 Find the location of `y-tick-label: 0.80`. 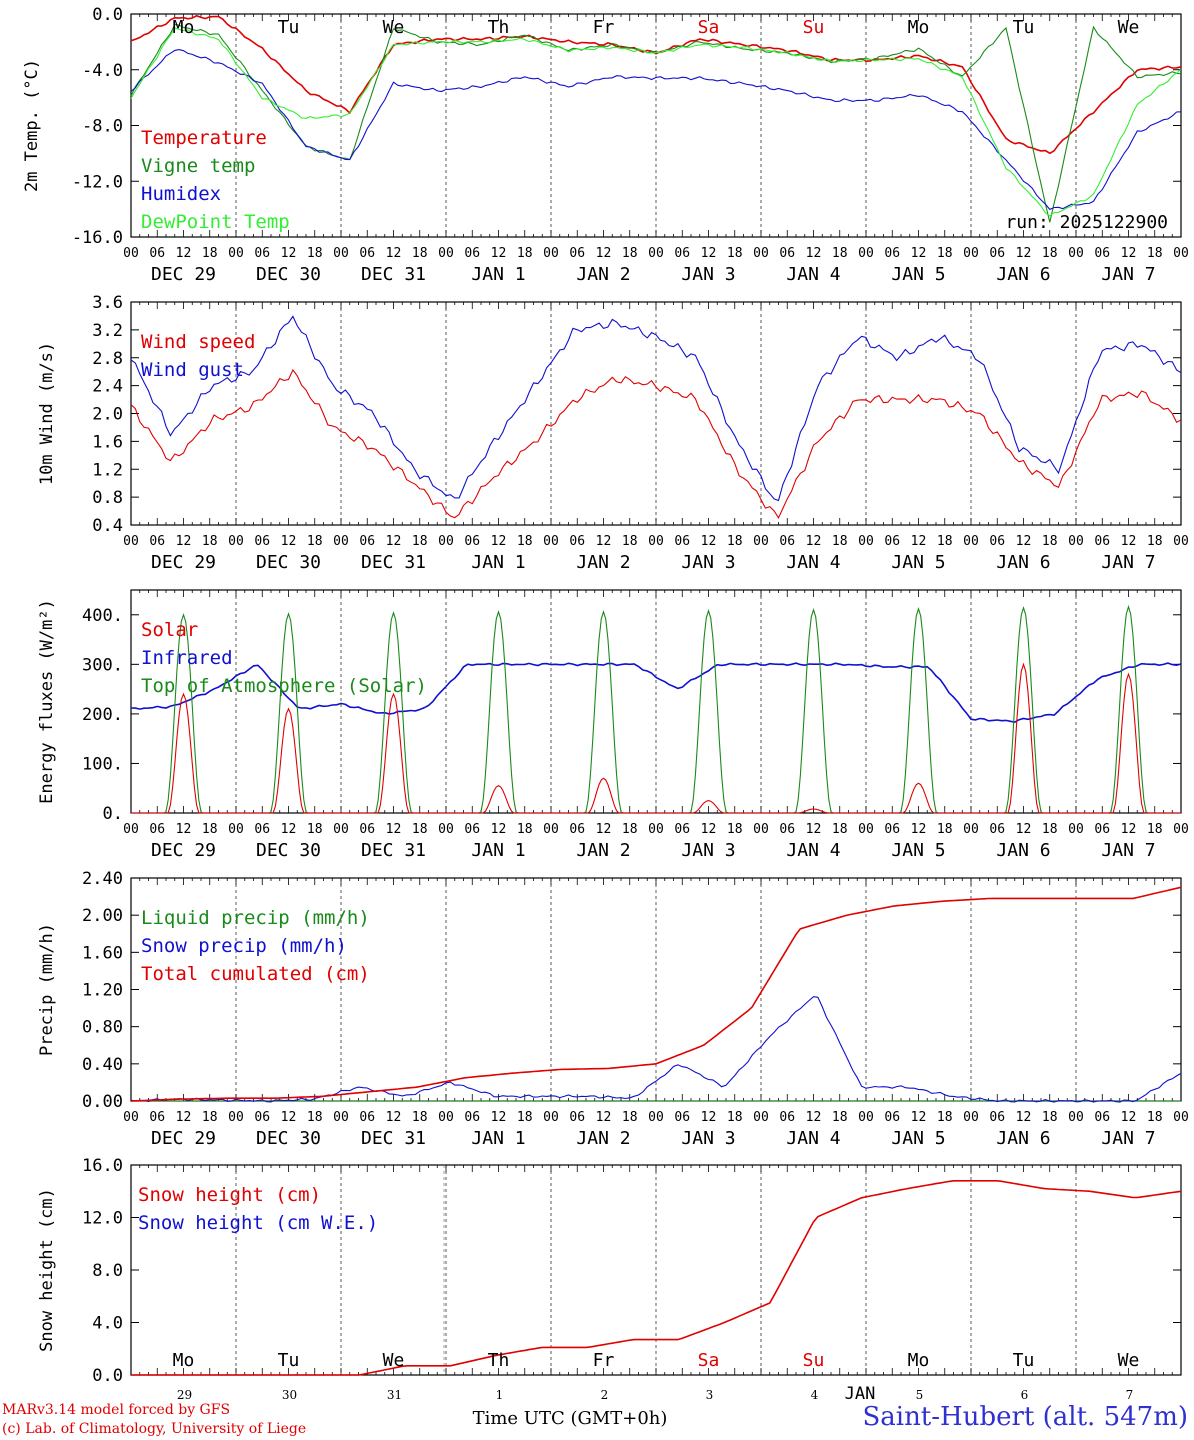

y-tick-label: 0.80 is located at coordinates (102, 1028).